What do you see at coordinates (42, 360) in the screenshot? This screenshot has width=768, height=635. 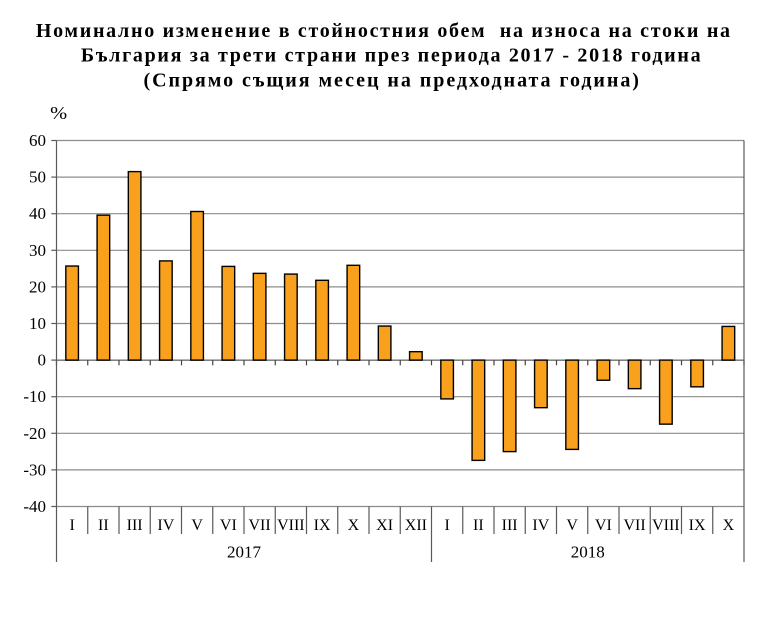 I see `svg-text: 0` at bounding box center [42, 360].